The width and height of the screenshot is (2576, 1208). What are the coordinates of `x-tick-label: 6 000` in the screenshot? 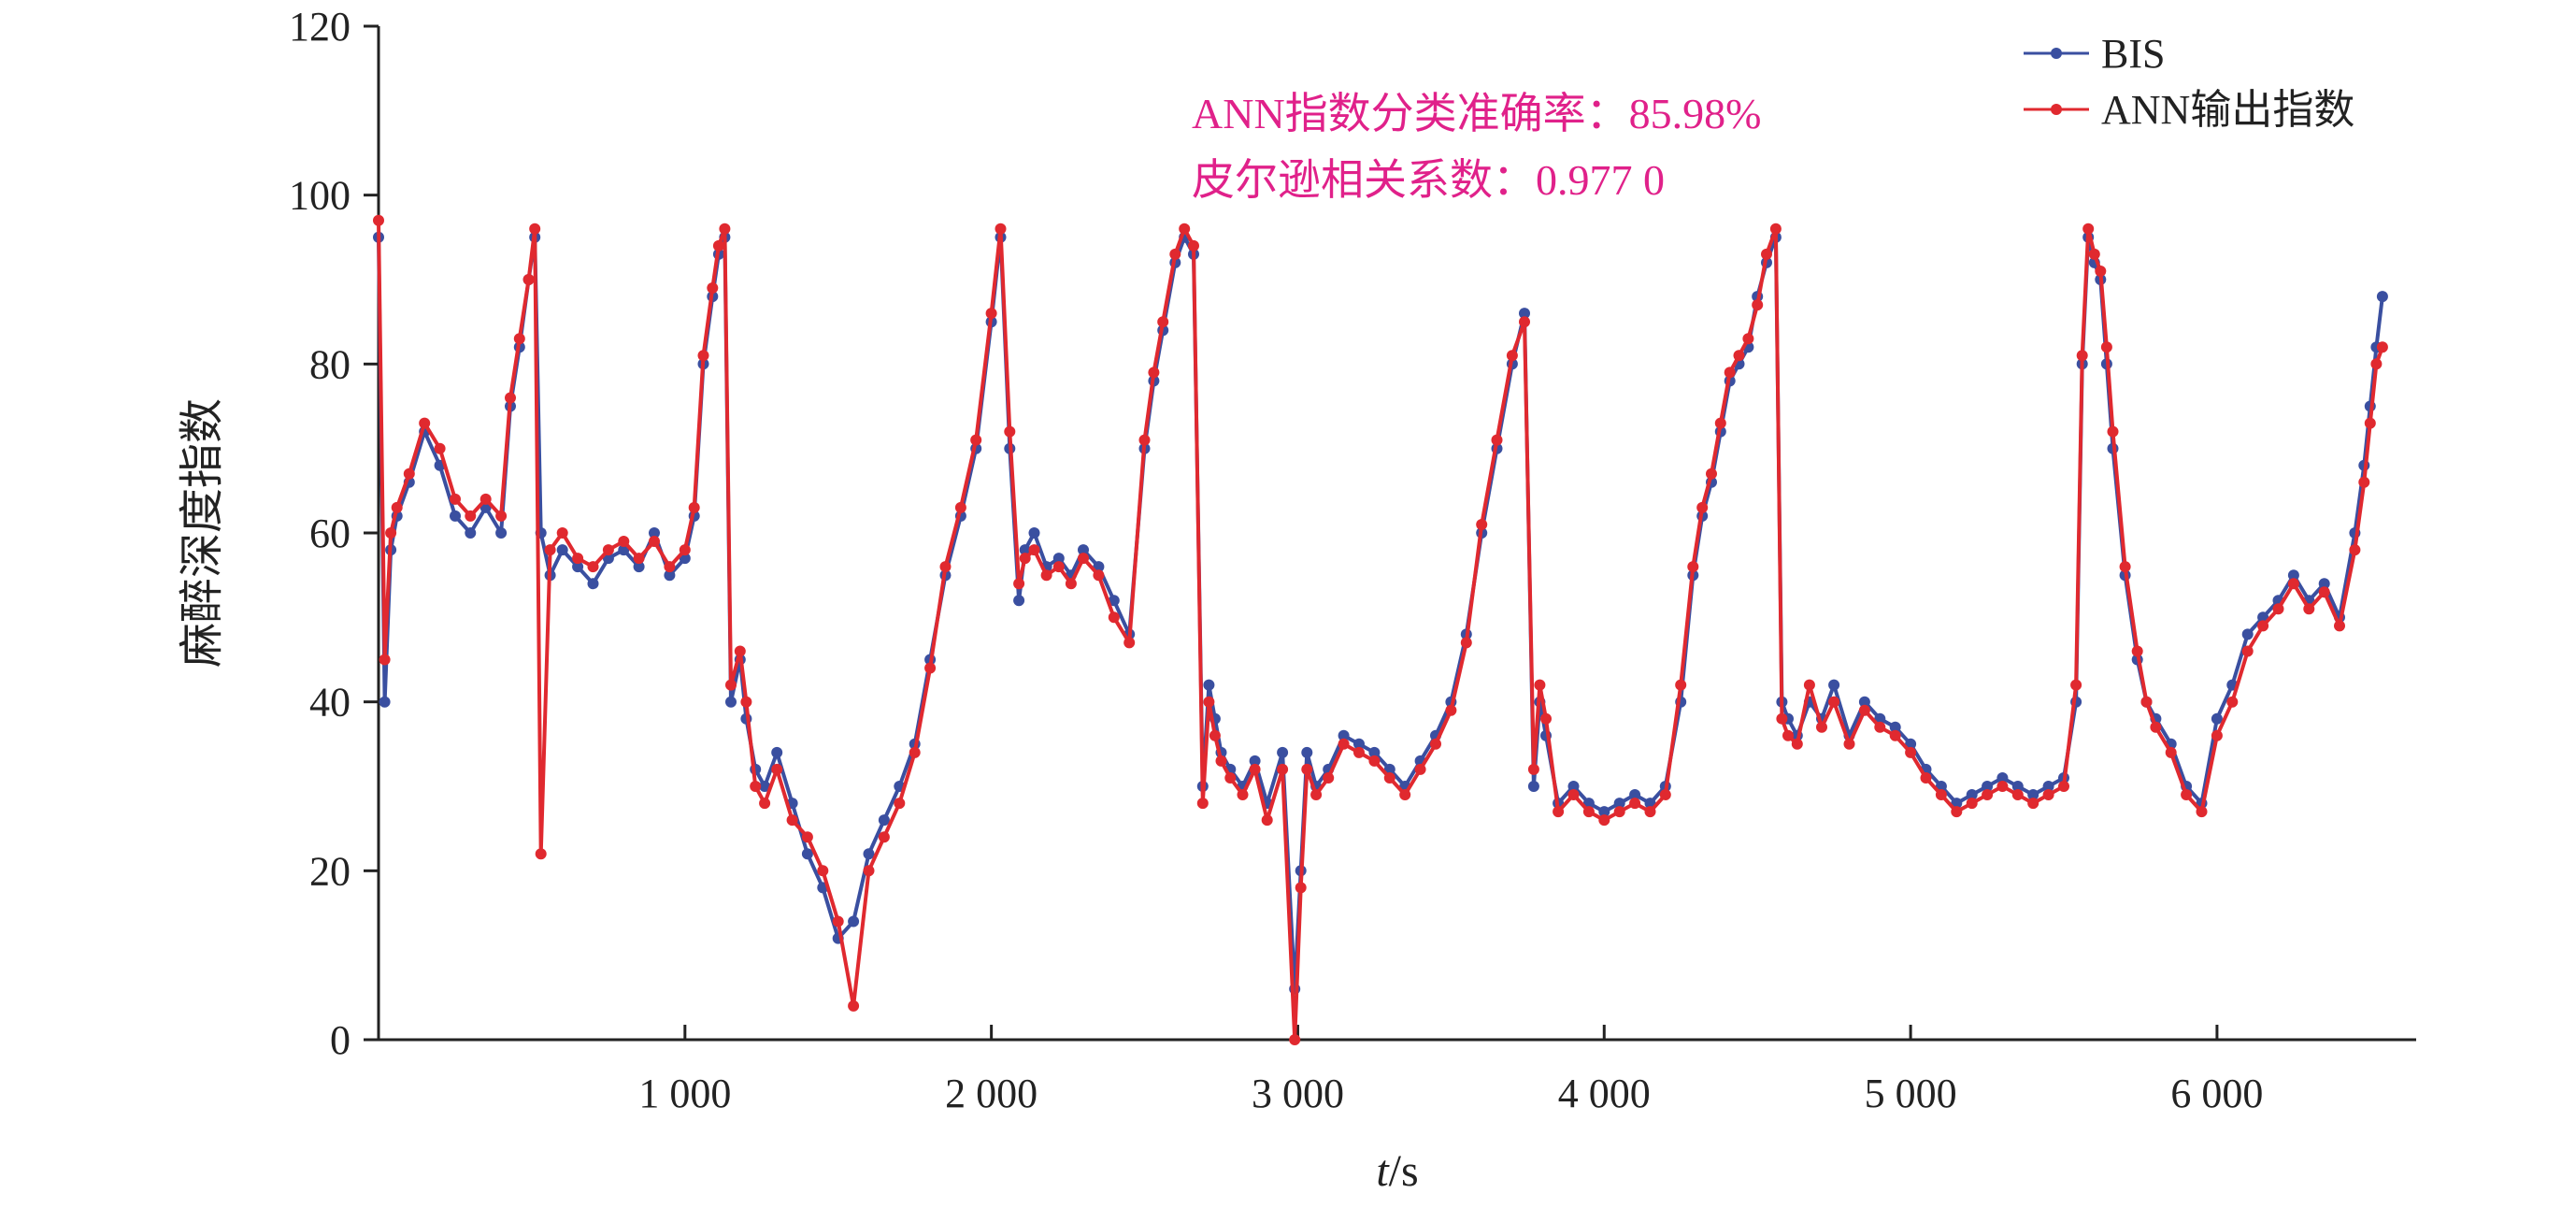 It's located at (2216, 1093).